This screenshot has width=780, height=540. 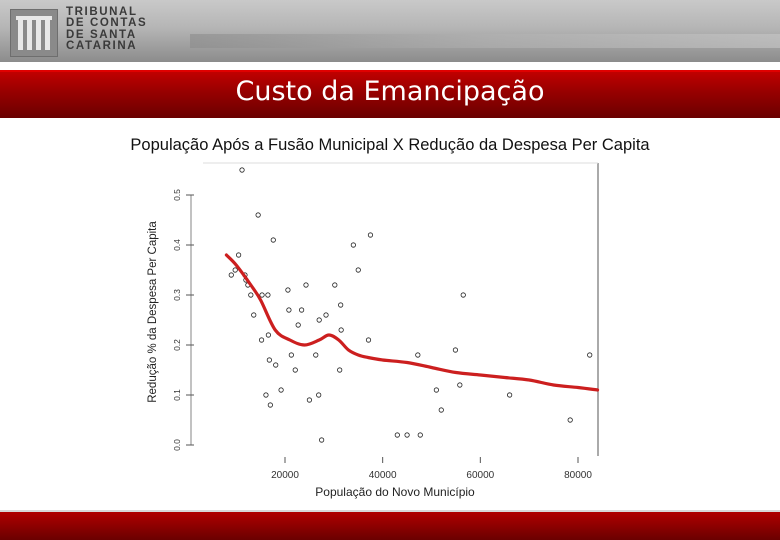 I want to click on logo-line-3: DE SANTA, so click(x=101, y=34).